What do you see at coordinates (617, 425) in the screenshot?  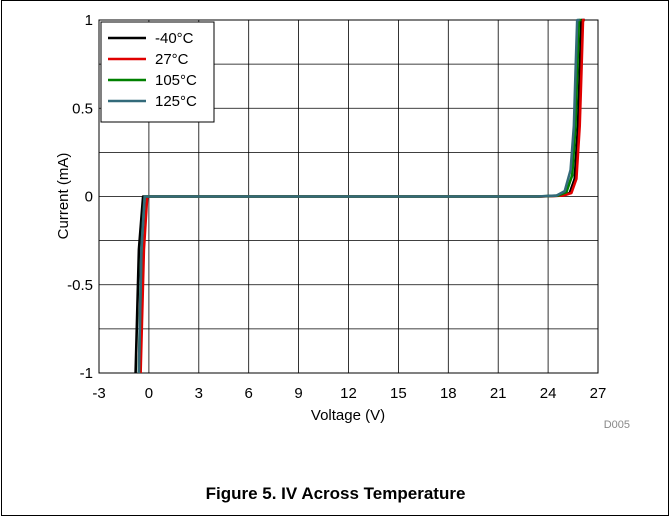 I see `figure-id: D005` at bounding box center [617, 425].